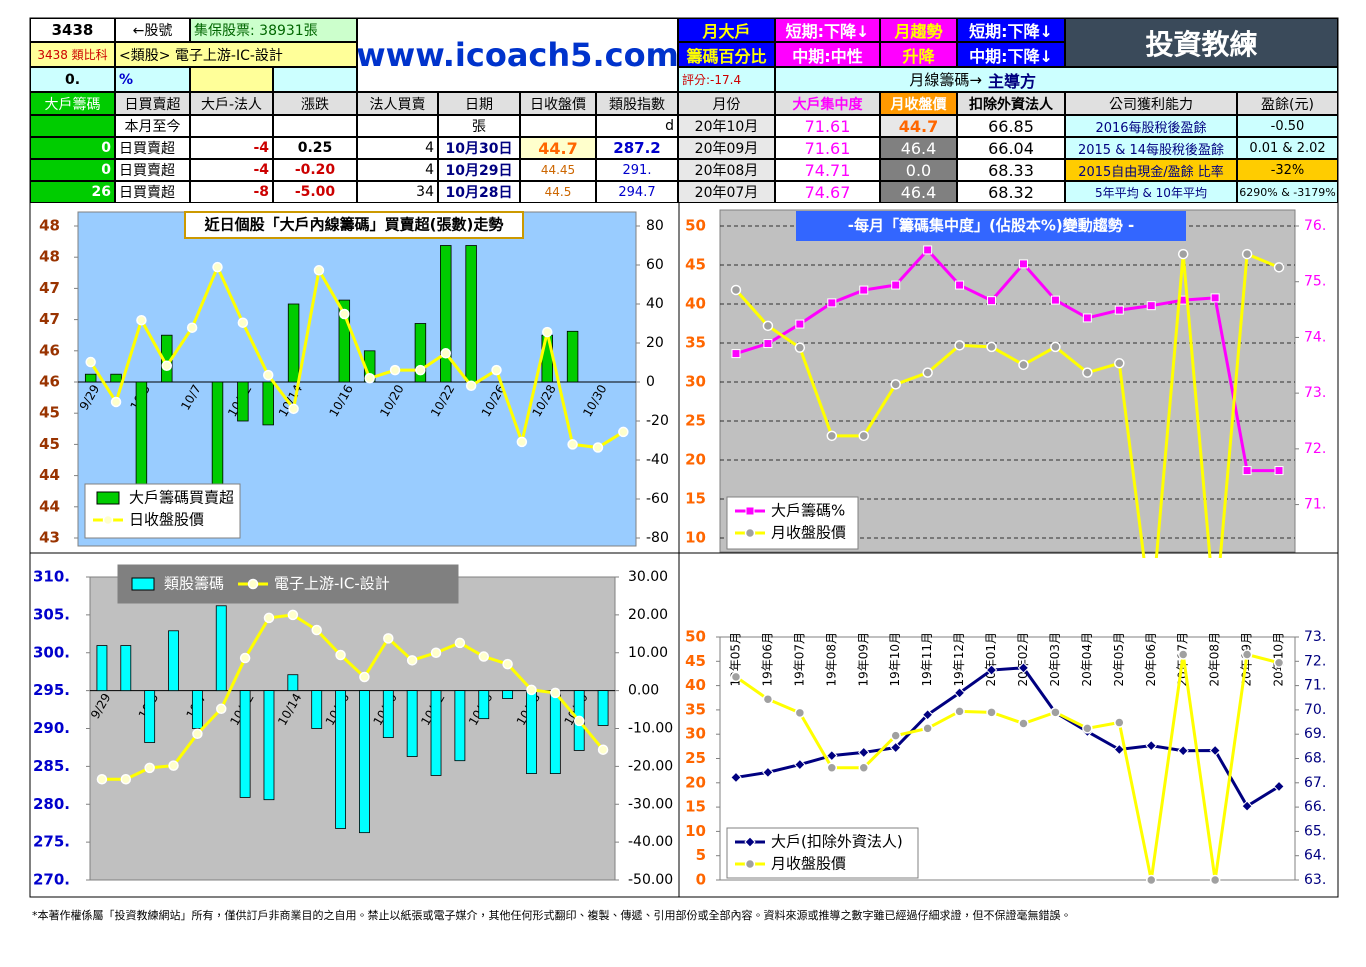 This screenshot has width=1366, height=967. I want to click on score: 評分:-17.4, so click(726, 79).